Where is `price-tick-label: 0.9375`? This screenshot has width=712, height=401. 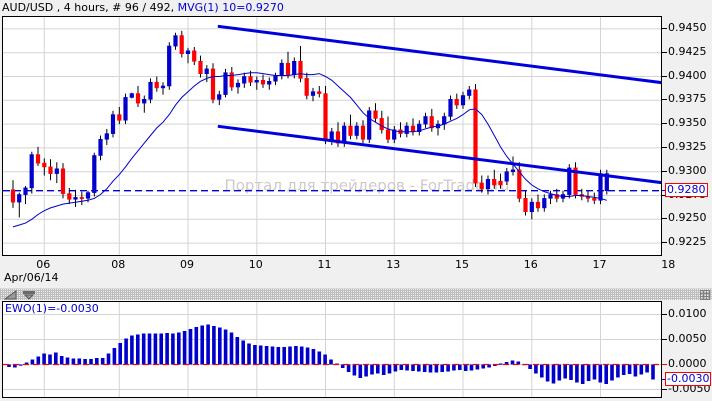 price-tick-label: 0.9375 is located at coordinates (687, 99).